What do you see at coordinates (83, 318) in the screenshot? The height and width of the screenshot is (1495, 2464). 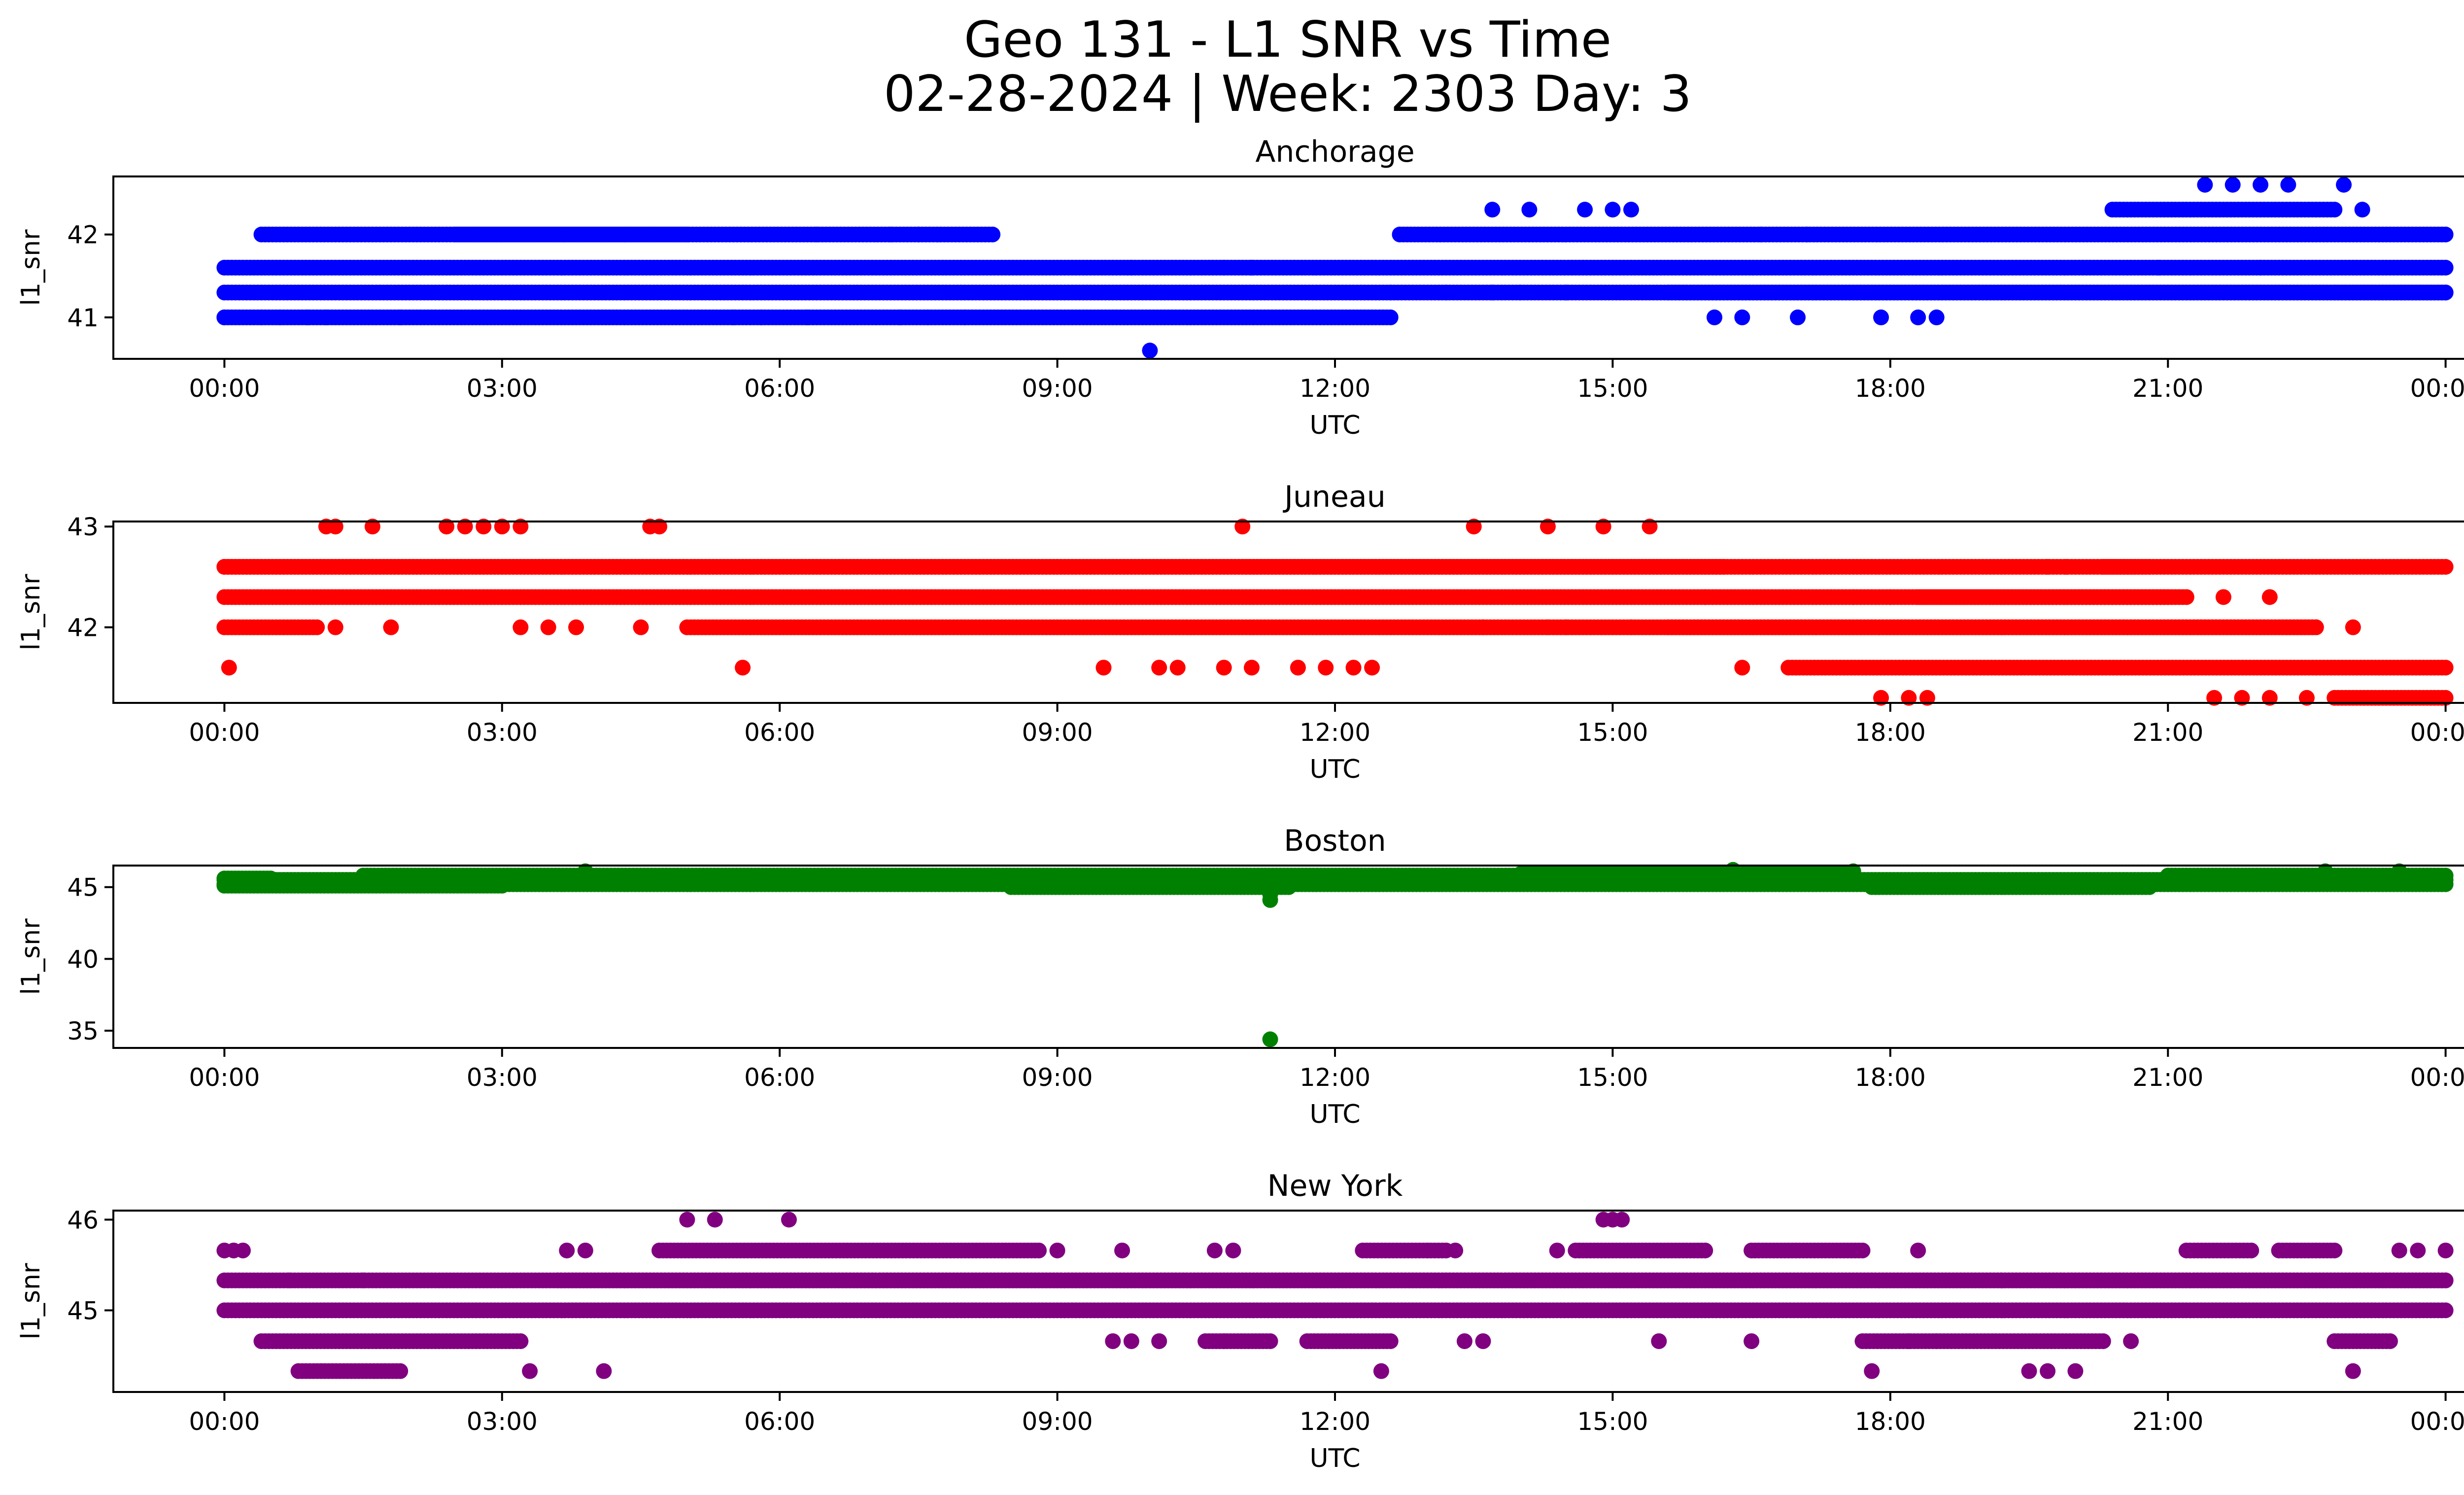 I see `anchorage-y-tick-label: 41` at bounding box center [83, 318].